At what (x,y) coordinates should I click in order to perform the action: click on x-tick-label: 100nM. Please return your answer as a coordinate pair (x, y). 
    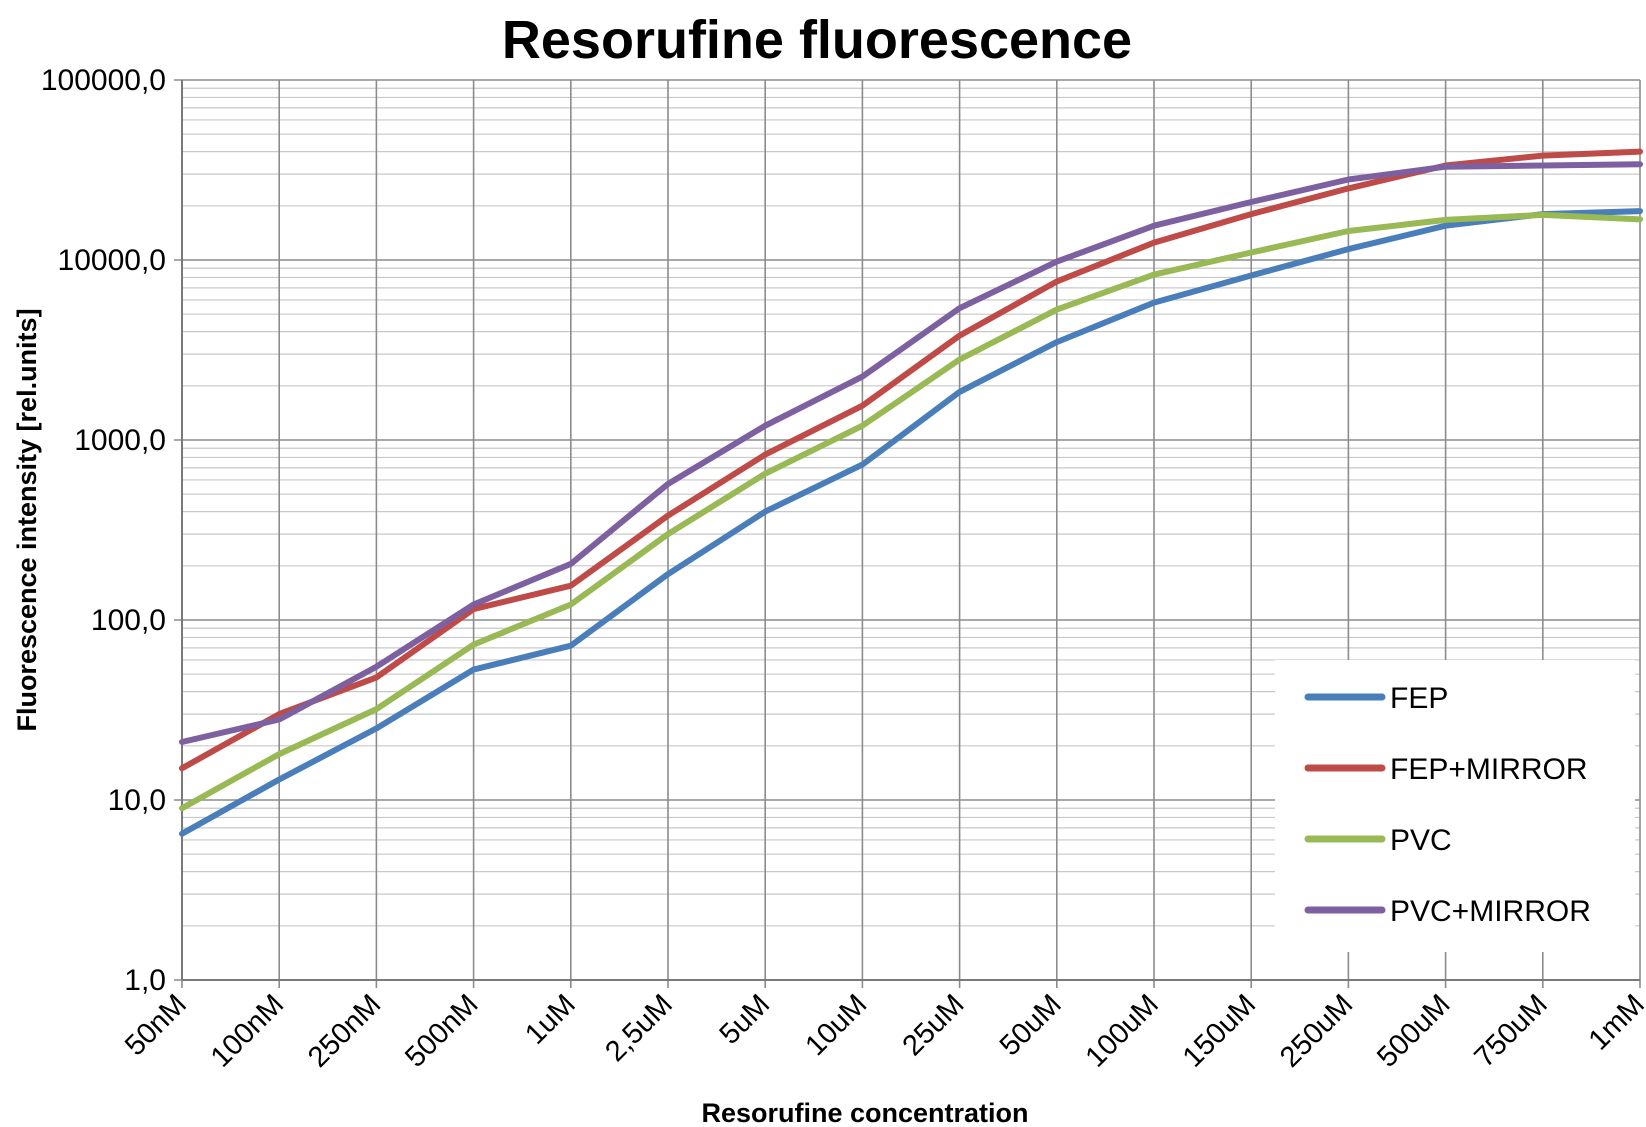
    Looking at the image, I should click on (247, 1030).